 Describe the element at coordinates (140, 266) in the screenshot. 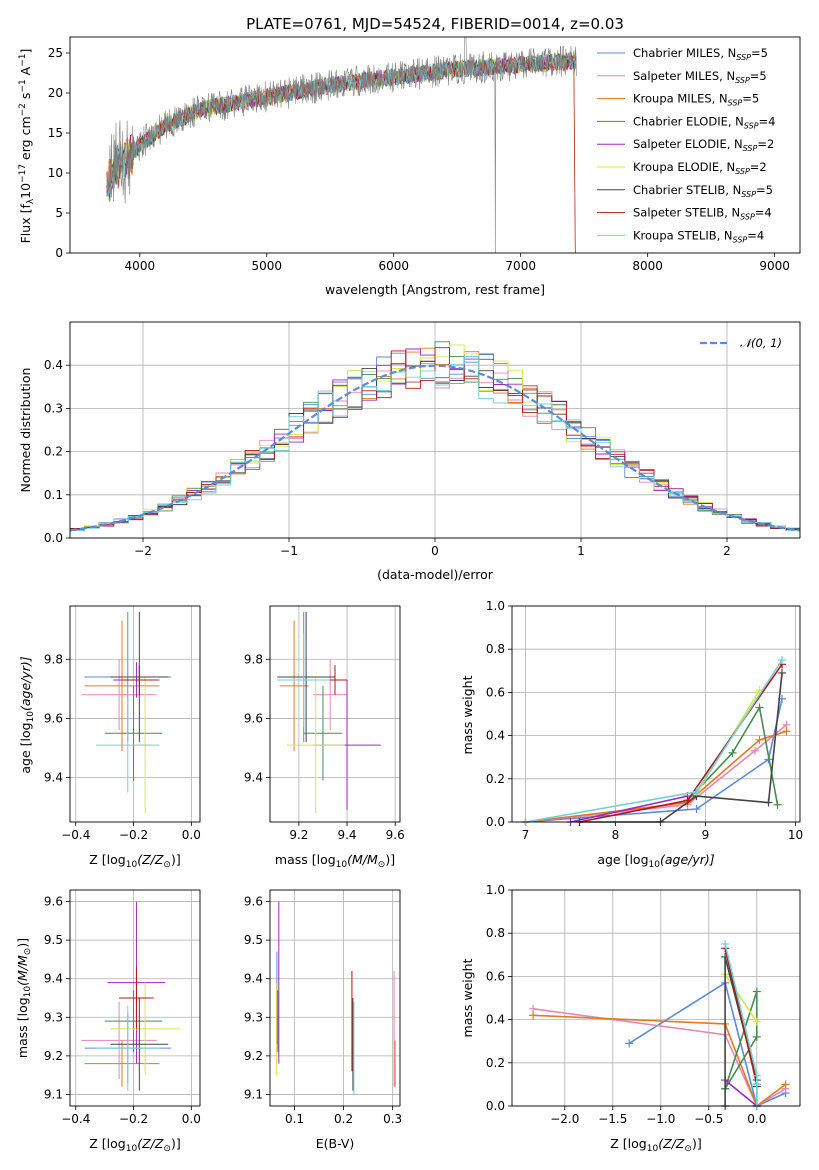

I see `x-tick-label: 4000` at that location.